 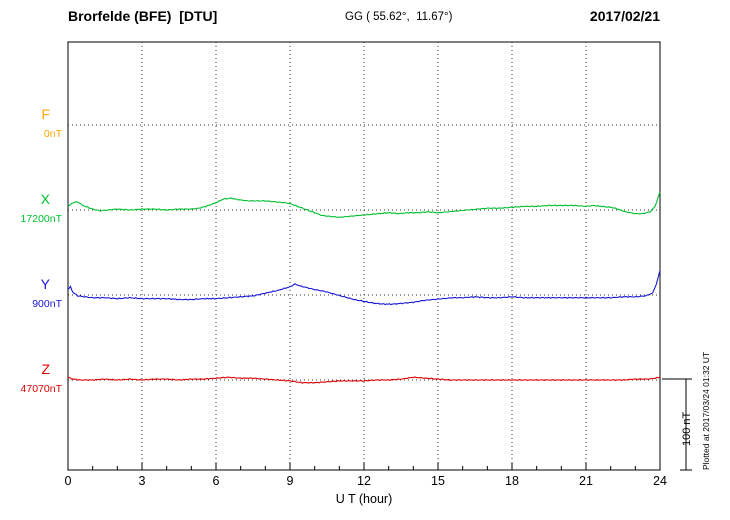 What do you see at coordinates (143, 16) in the screenshot?
I see `station-title: Brorfelde (BFE) [DTU]` at bounding box center [143, 16].